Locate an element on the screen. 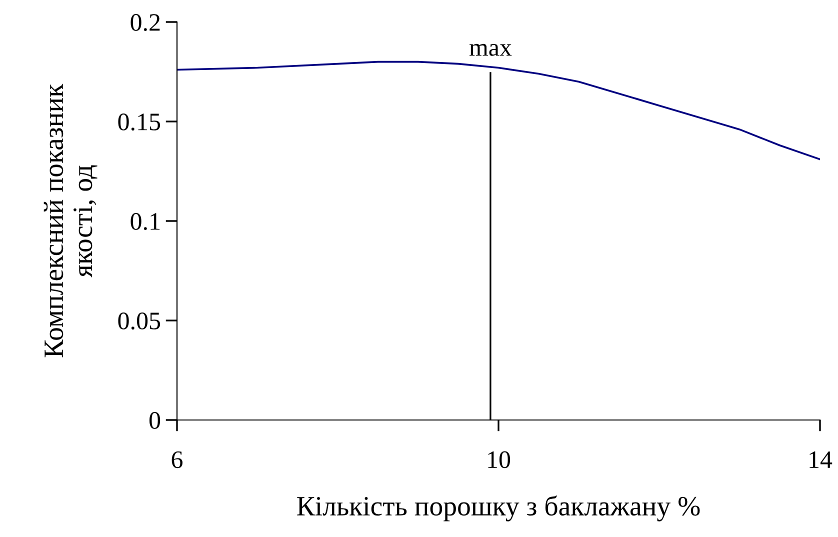 Image resolution: width=838 pixels, height=537 pixels. y-tick-label: 0.05 is located at coordinates (139, 321).